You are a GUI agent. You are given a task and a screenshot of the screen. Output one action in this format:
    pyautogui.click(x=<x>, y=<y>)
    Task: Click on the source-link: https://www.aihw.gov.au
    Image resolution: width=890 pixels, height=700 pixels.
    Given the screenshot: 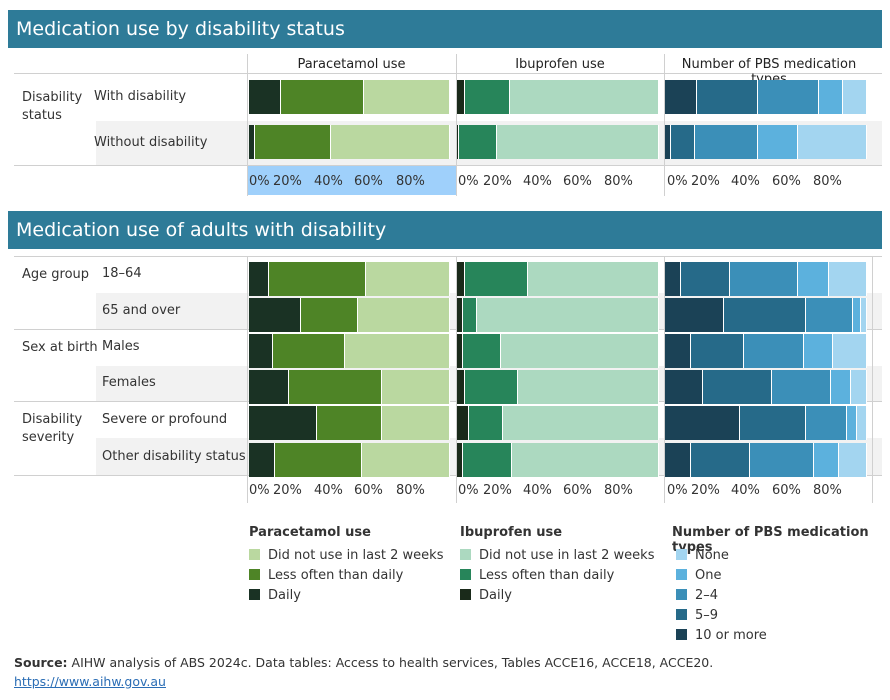 What is the action you would take?
    pyautogui.click(x=90, y=681)
    